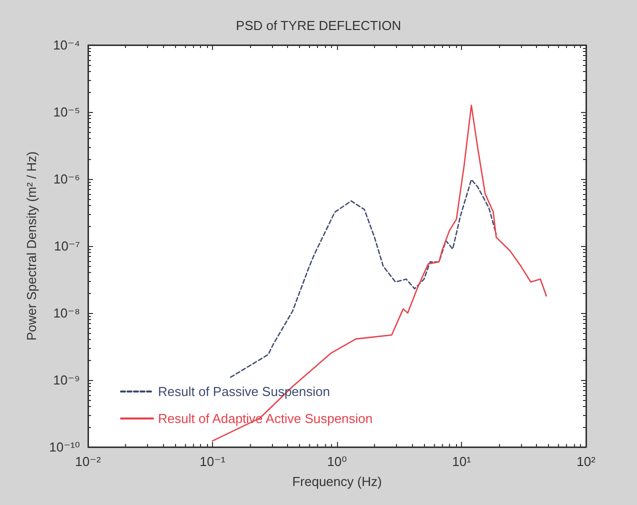  Describe the element at coordinates (66, 380) in the screenshot. I see `y-tick-label: 10⁻⁹` at that location.